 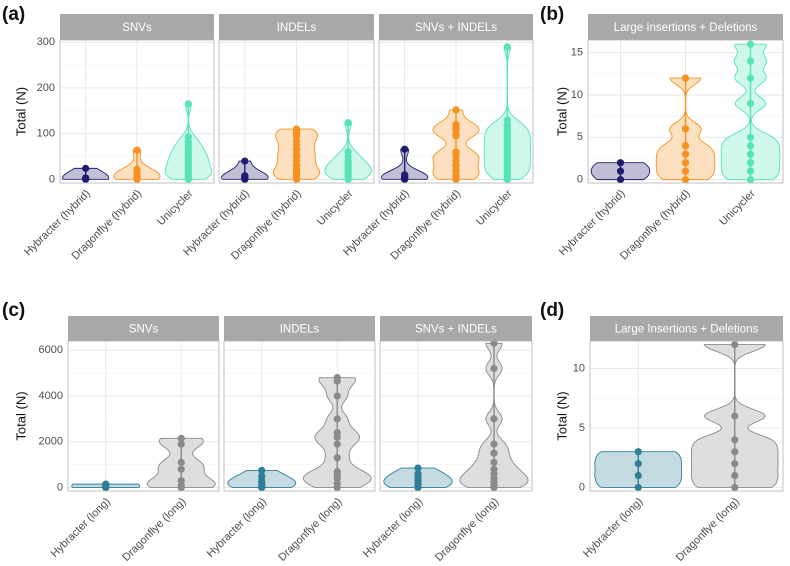 What do you see at coordinates (577, 53) in the screenshot?
I see `y-tick-label: 15` at bounding box center [577, 53].